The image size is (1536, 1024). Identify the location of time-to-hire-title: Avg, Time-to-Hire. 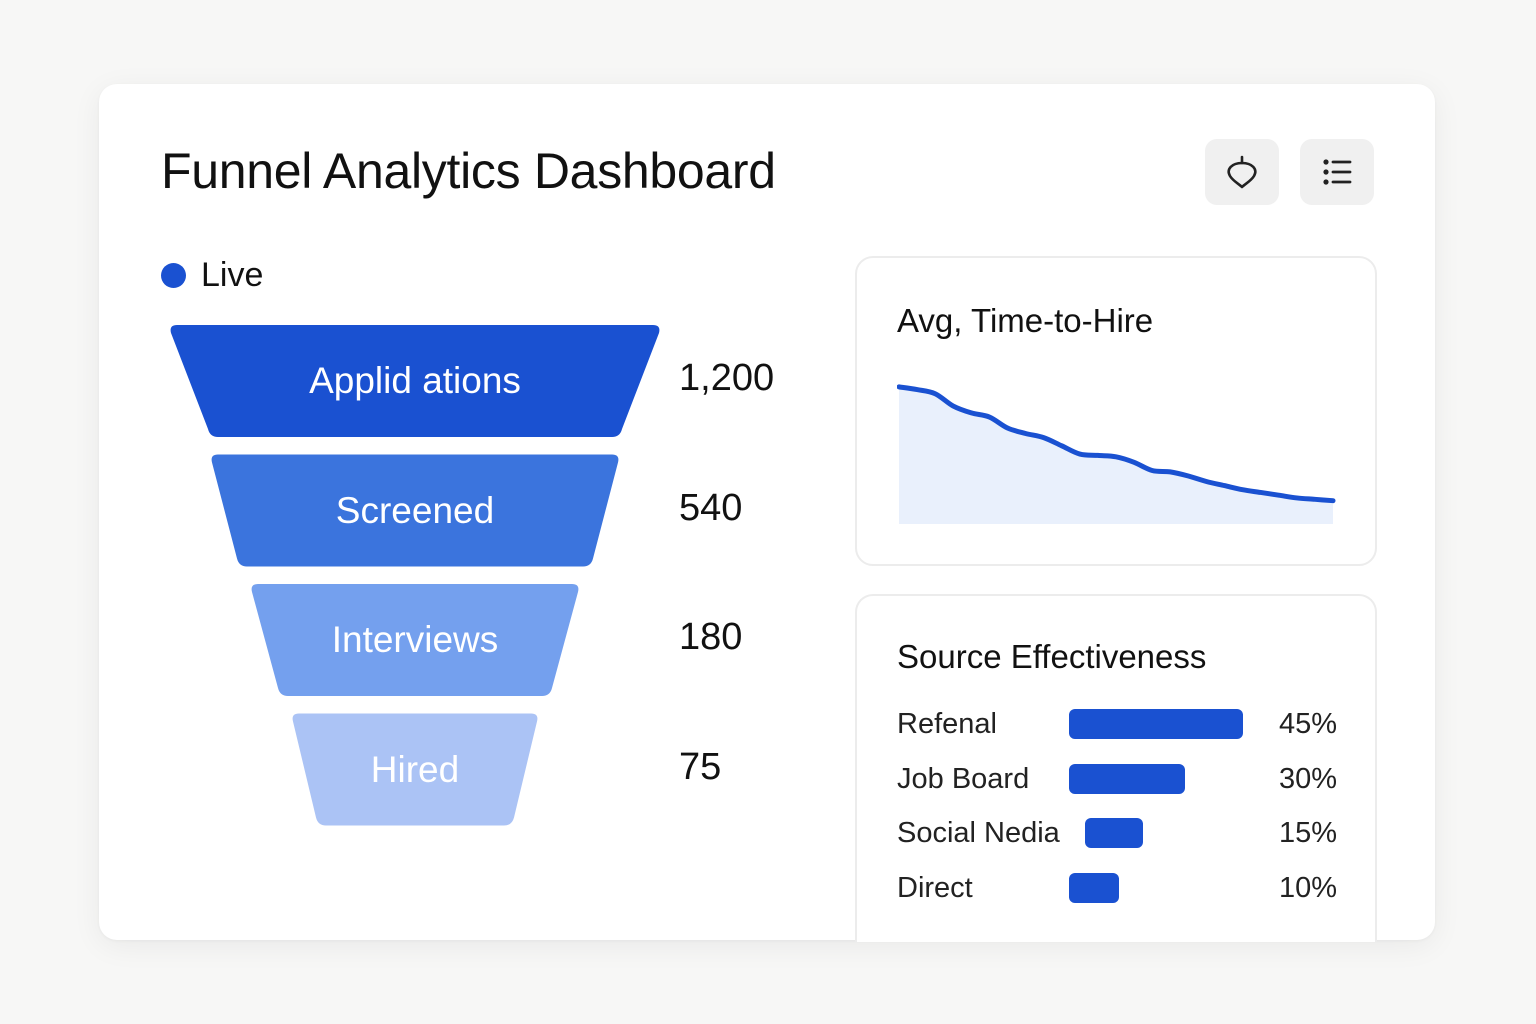
(1025, 320).